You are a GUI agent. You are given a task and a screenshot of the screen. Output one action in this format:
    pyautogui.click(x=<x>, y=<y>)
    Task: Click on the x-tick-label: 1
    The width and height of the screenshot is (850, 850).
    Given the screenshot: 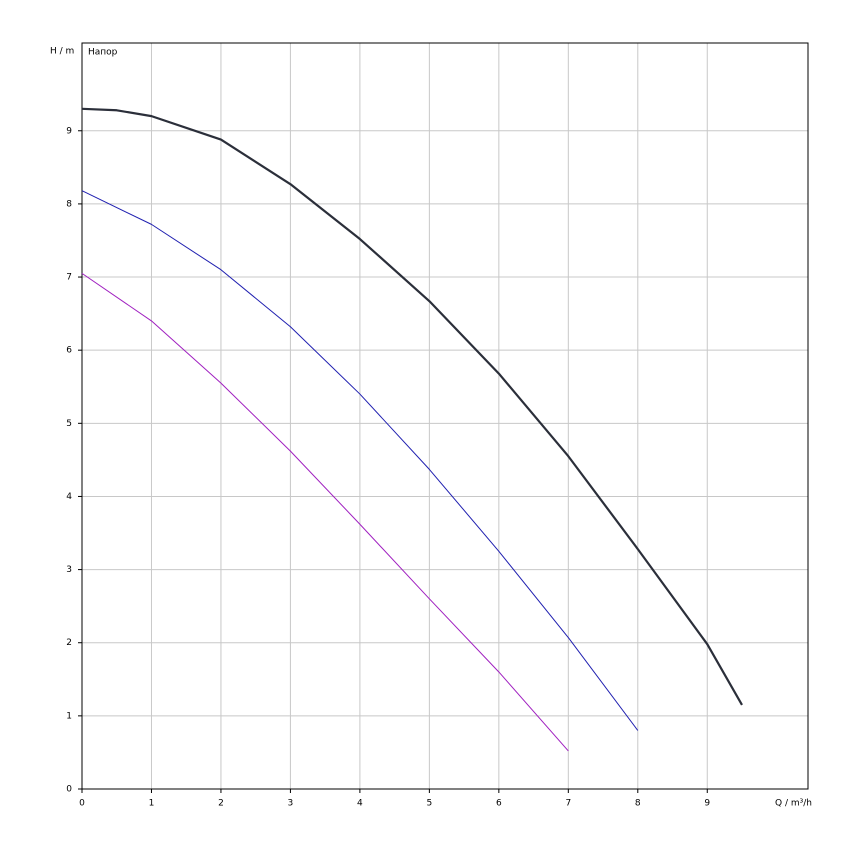 What is the action you would take?
    pyautogui.click(x=152, y=804)
    